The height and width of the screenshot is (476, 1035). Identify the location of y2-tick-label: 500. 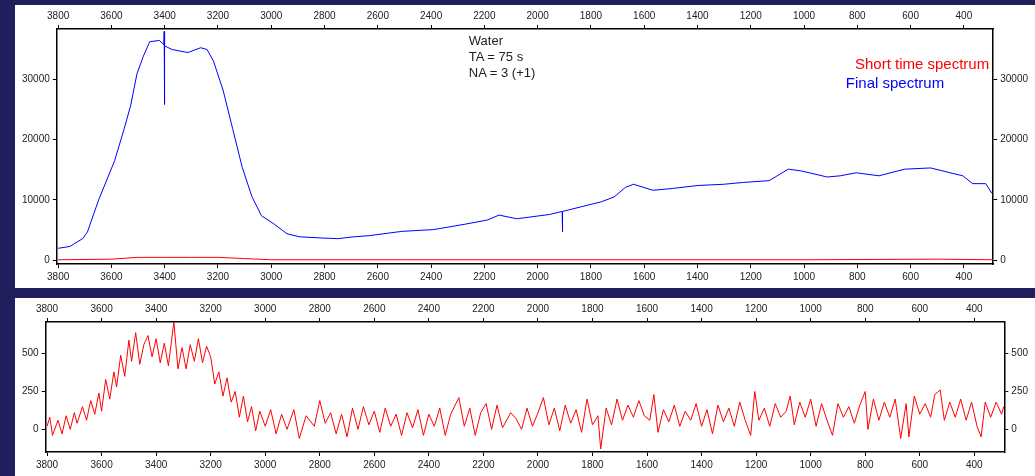
(1020, 353).